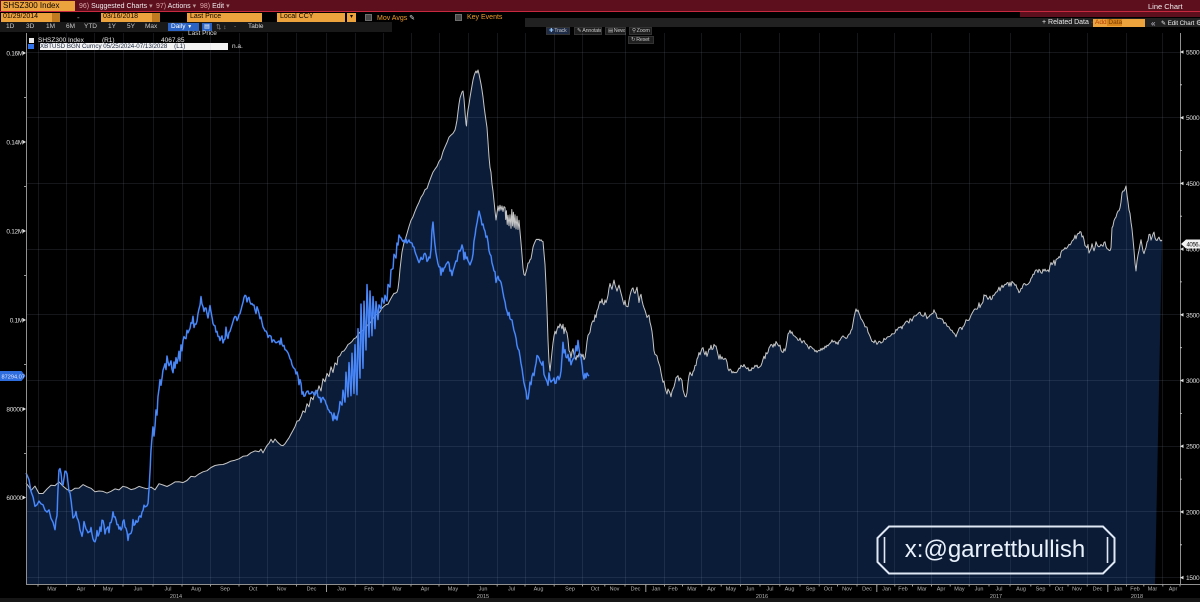  What do you see at coordinates (14, 54) in the screenshot?
I see `svg-text: 0.16M` at bounding box center [14, 54].